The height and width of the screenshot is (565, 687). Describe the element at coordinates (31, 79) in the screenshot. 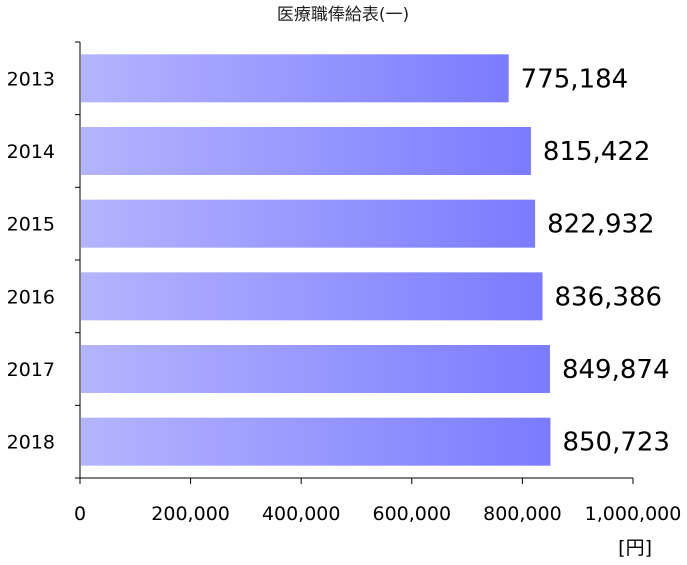

I see `category-label-2013: 2013` at that location.